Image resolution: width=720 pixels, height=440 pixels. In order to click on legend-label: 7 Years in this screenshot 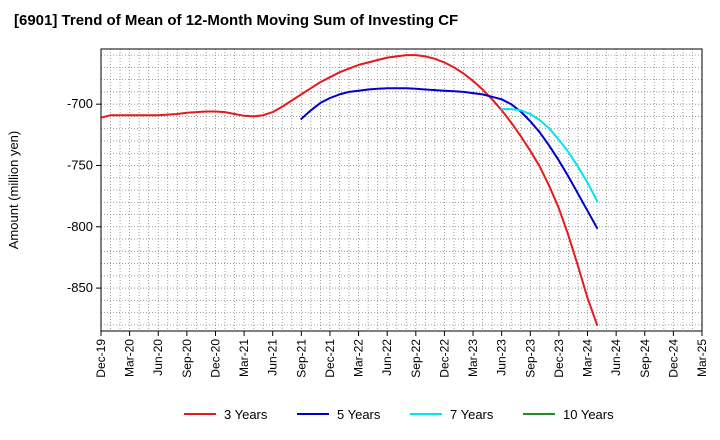, I will do `click(472, 414)`.